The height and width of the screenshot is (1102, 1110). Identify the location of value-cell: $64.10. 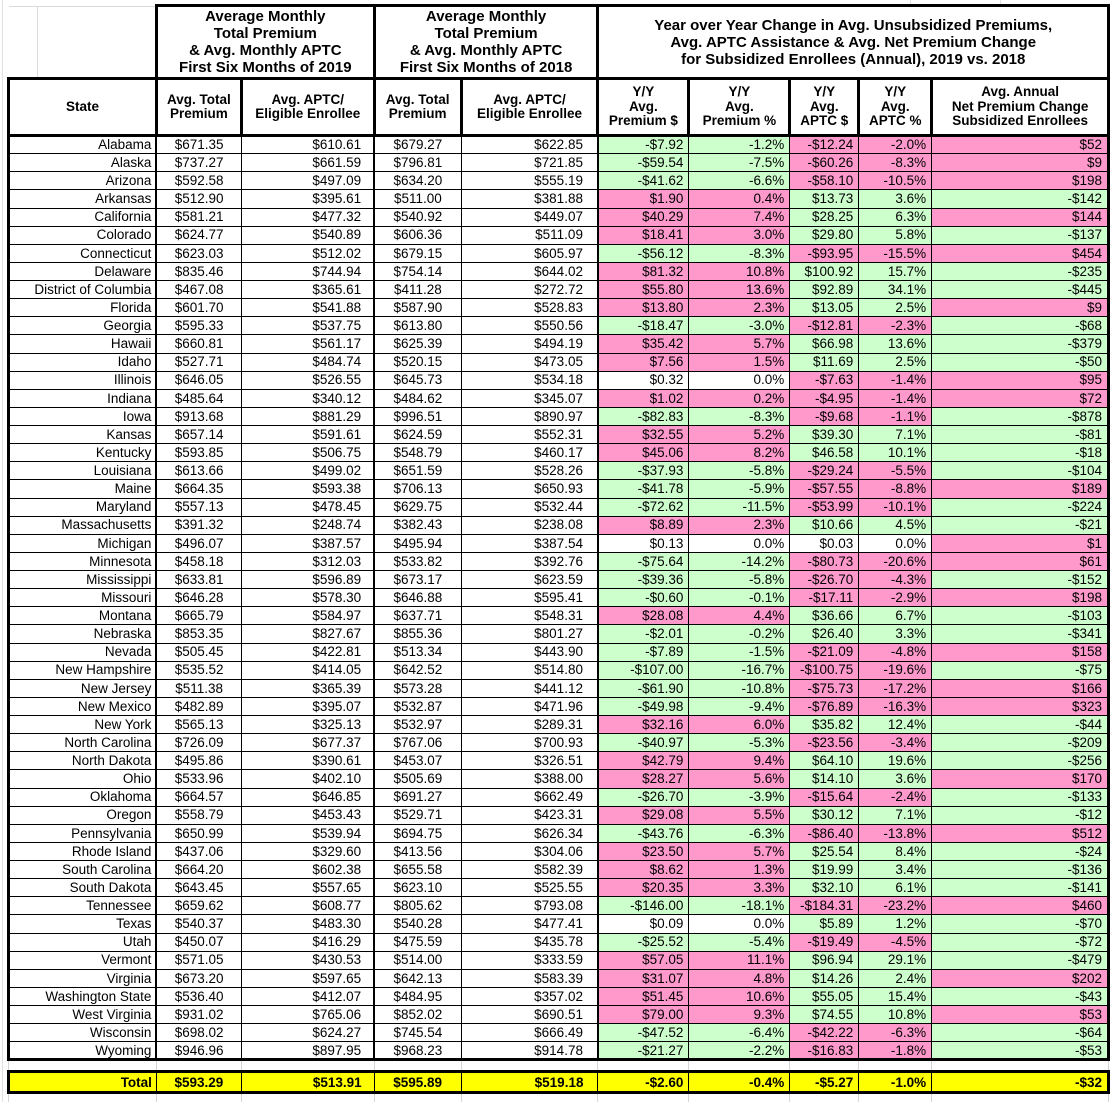
(824, 761).